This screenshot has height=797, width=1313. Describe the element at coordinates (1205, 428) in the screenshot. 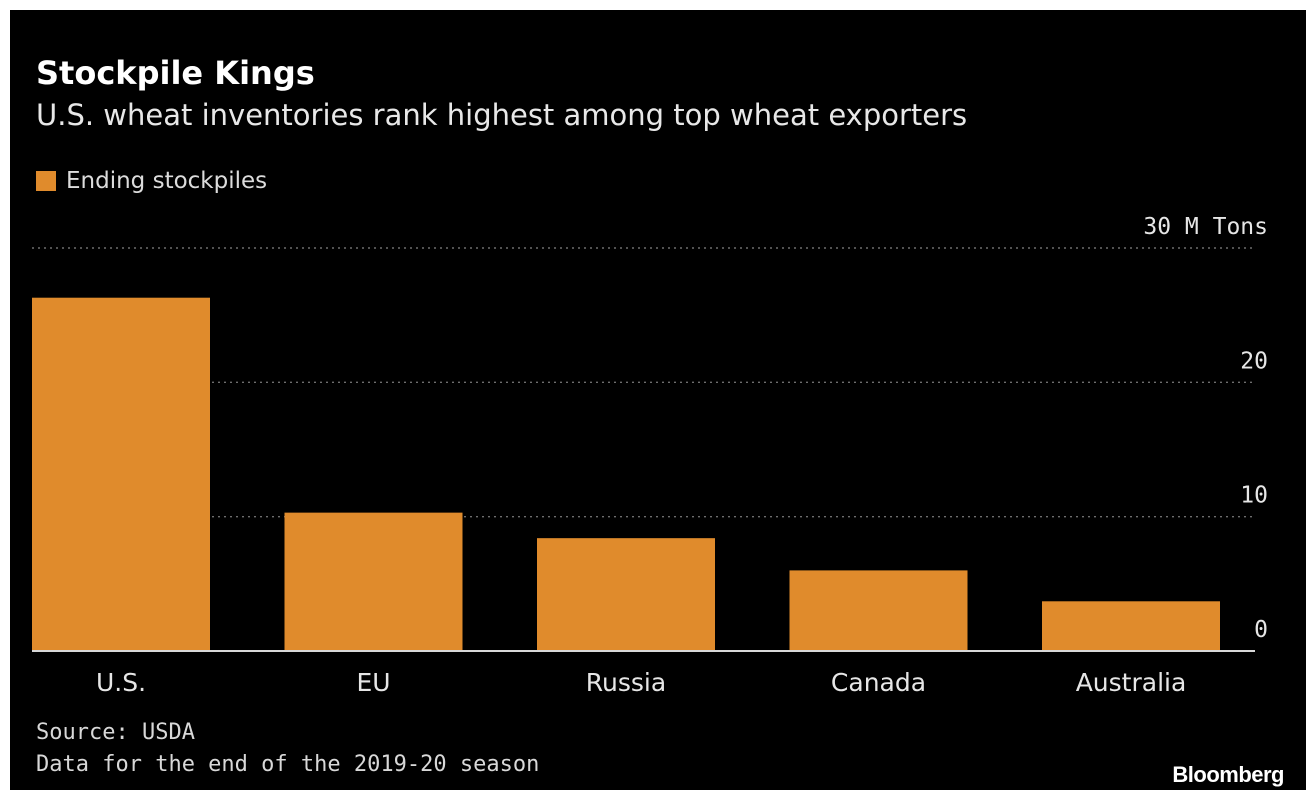

I see `y-axis-ticks: 0 10 20 30 M Tons` at that location.